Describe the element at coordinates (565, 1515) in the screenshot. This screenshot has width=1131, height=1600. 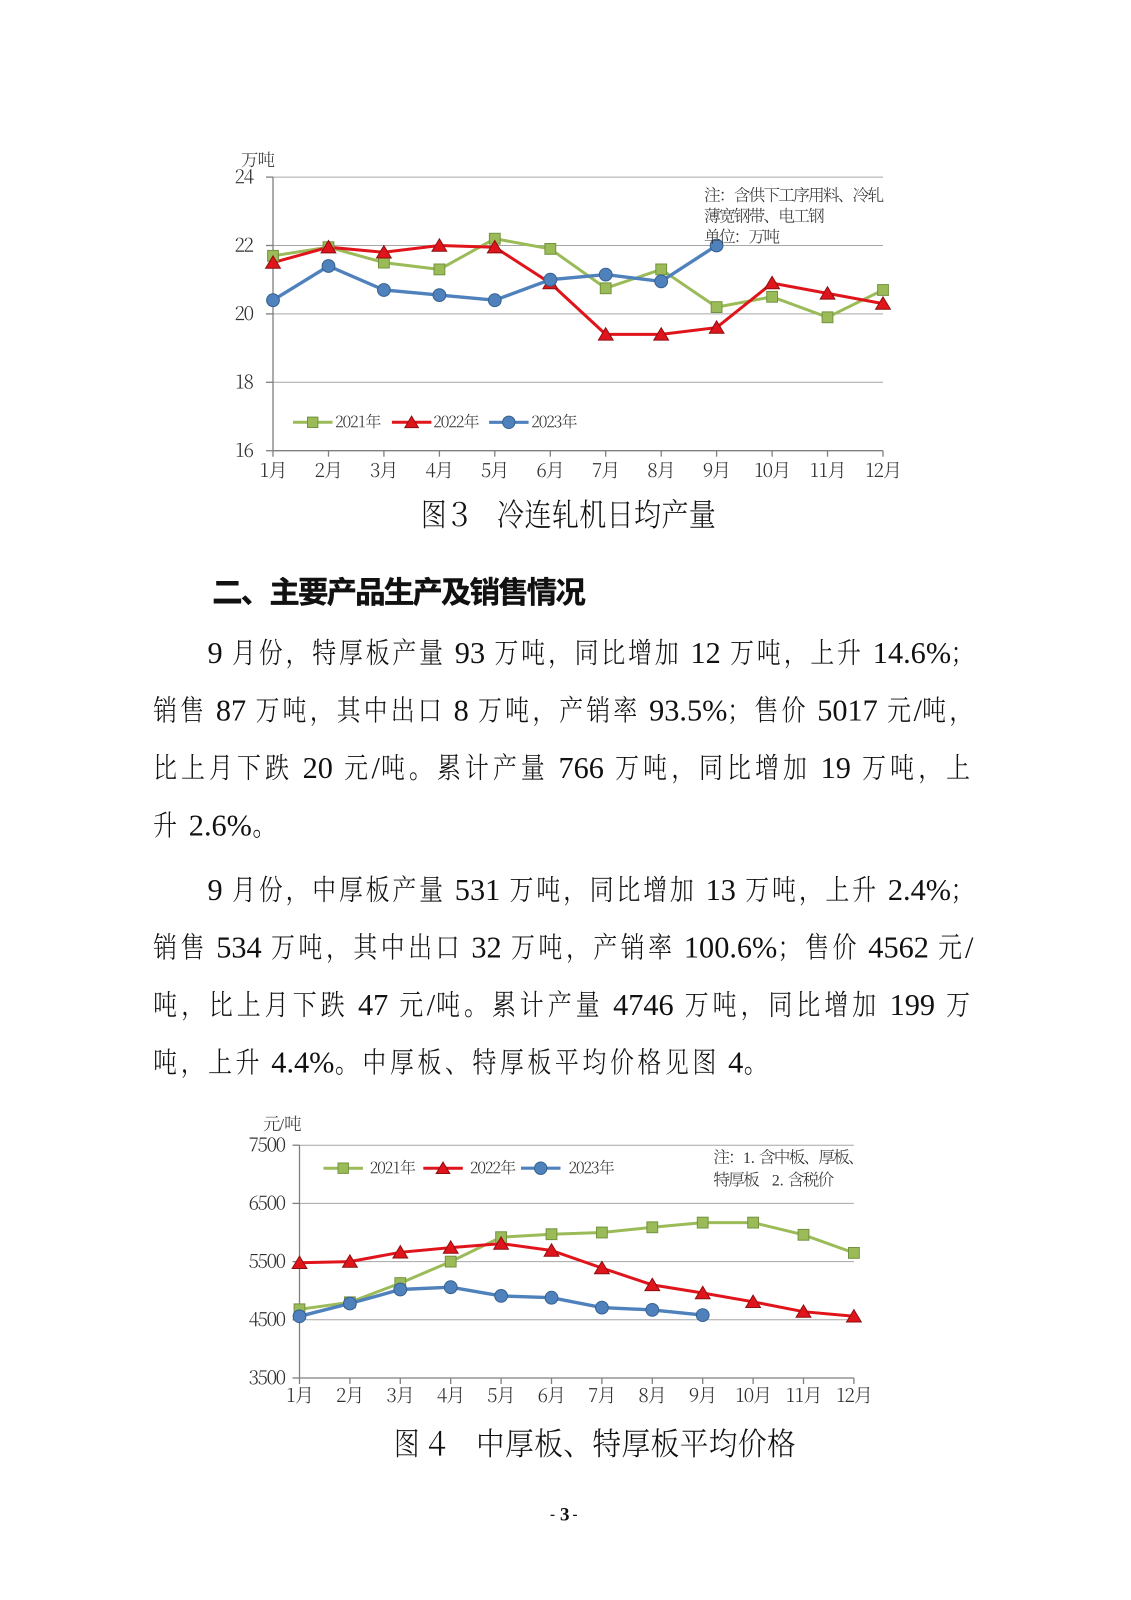
I see `svg-text: 3` at that location.